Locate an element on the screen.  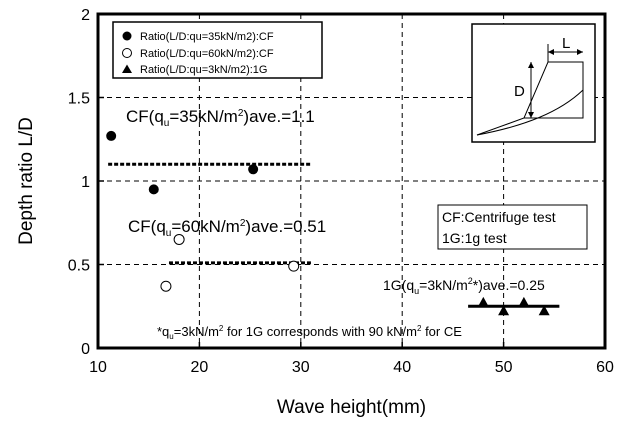
legend-marker-open-circle is located at coordinates (127, 53).